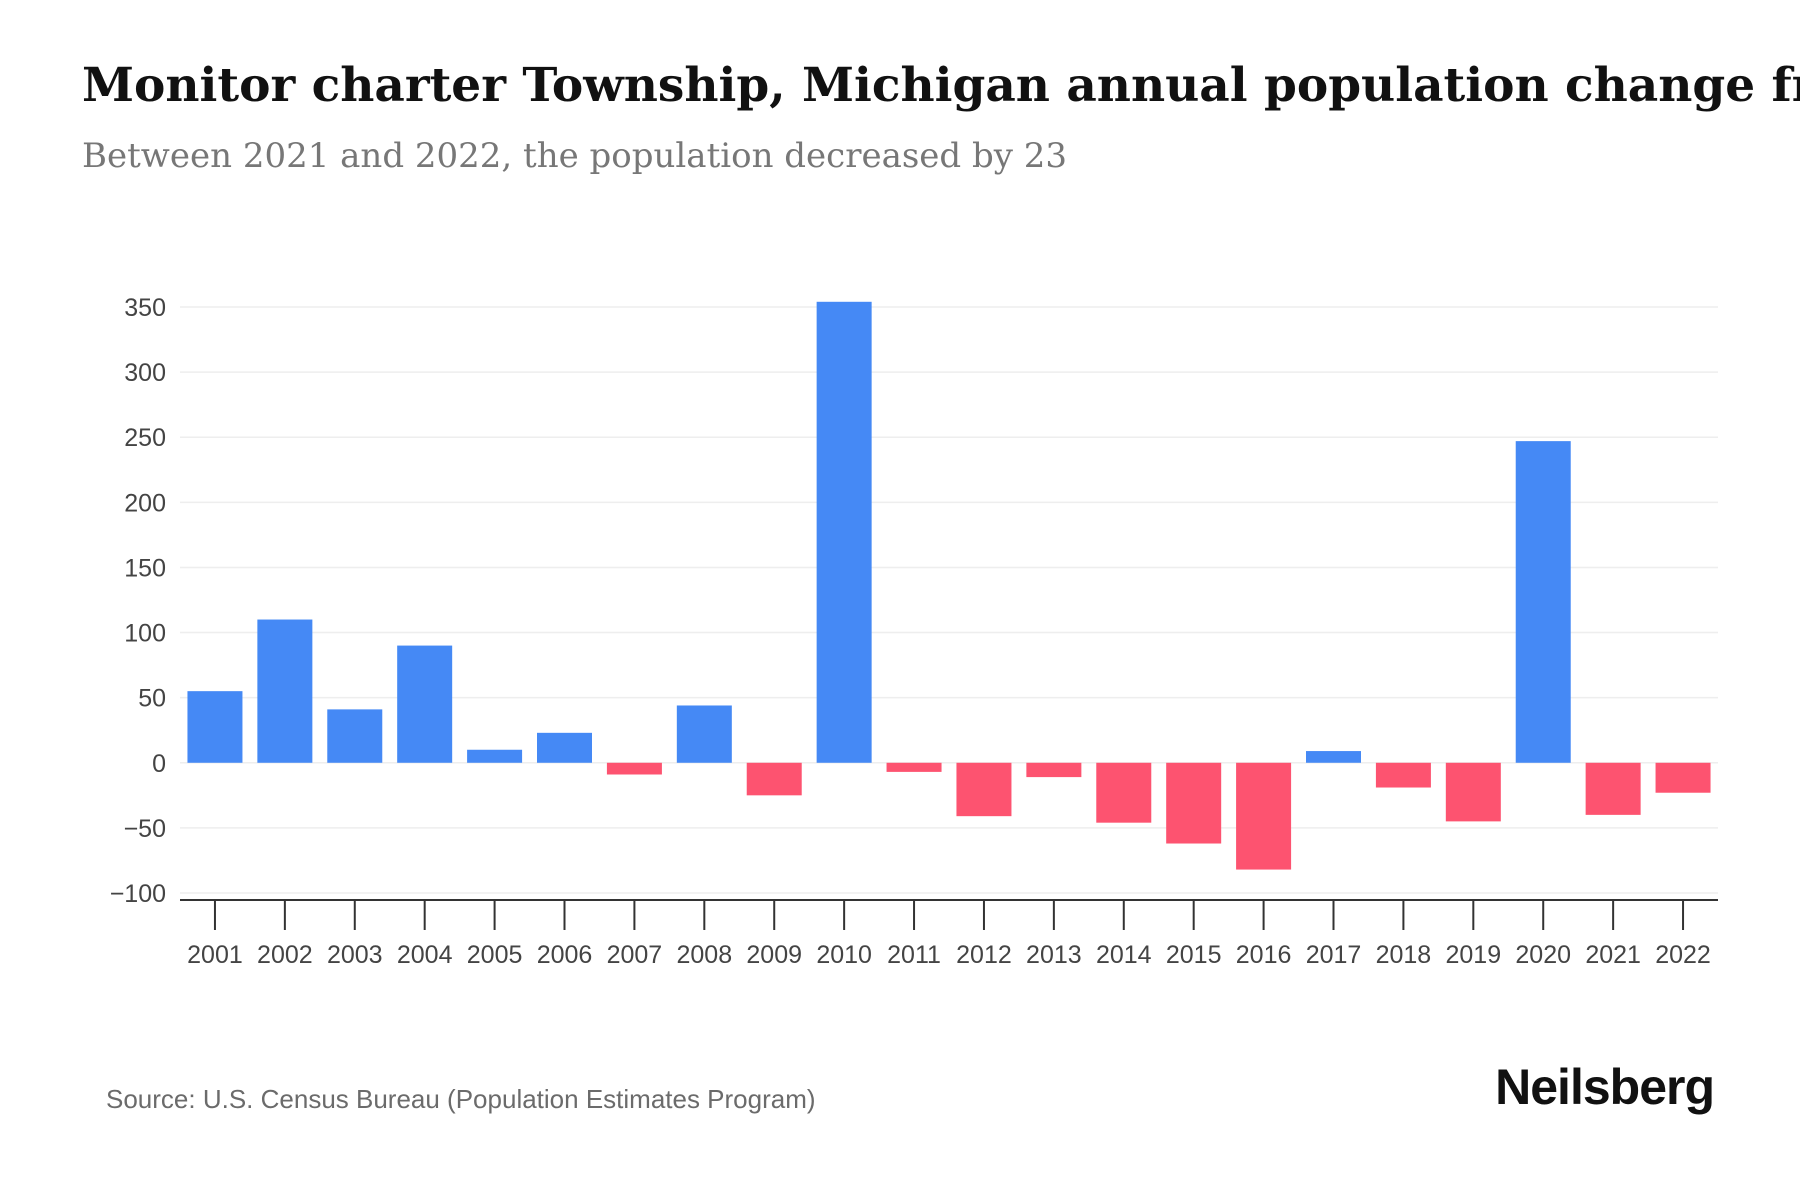 Image resolution: width=1800 pixels, height=1200 pixels. I want to click on bar-2003, so click(355, 736).